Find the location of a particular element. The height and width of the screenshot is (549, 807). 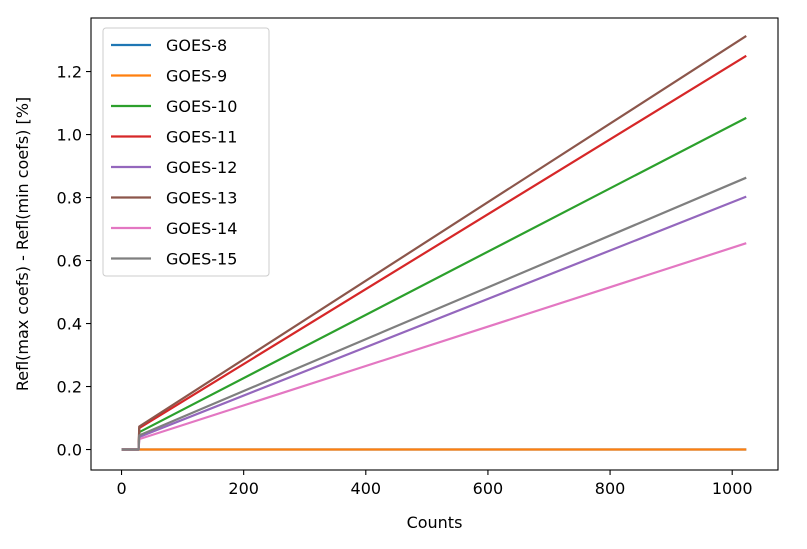

x-tick-label: 1000 is located at coordinates (732, 488).